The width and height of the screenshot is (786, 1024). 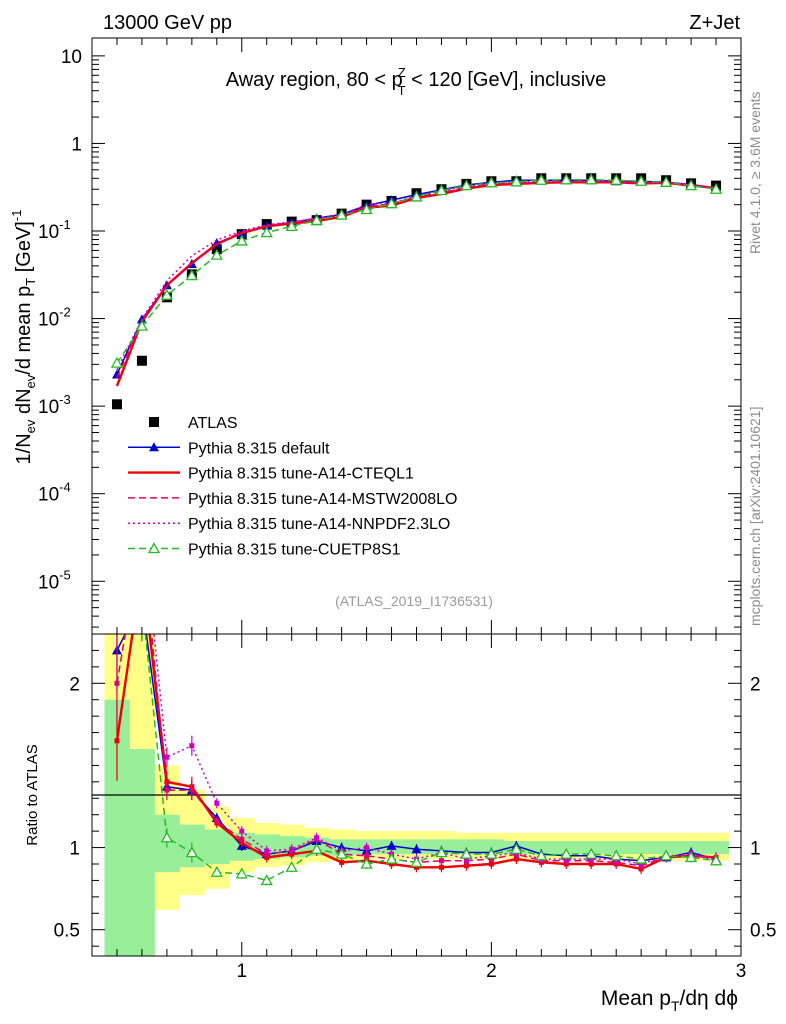 I want to click on ratio-x-tick-label: 3, so click(x=741, y=971).